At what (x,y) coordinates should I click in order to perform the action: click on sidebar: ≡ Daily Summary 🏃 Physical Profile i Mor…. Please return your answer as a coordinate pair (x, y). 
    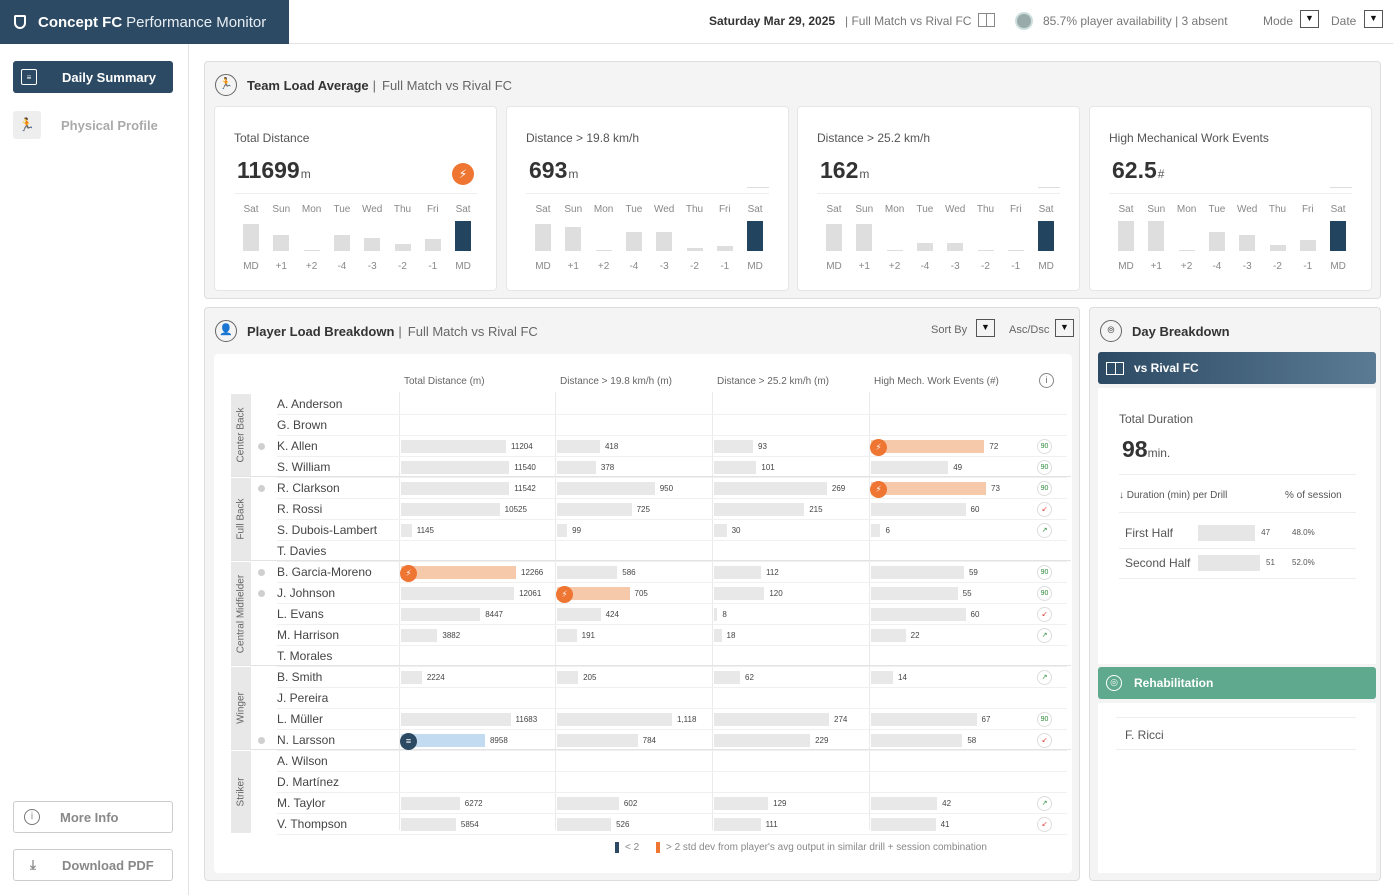
    Looking at the image, I should click on (94, 469).